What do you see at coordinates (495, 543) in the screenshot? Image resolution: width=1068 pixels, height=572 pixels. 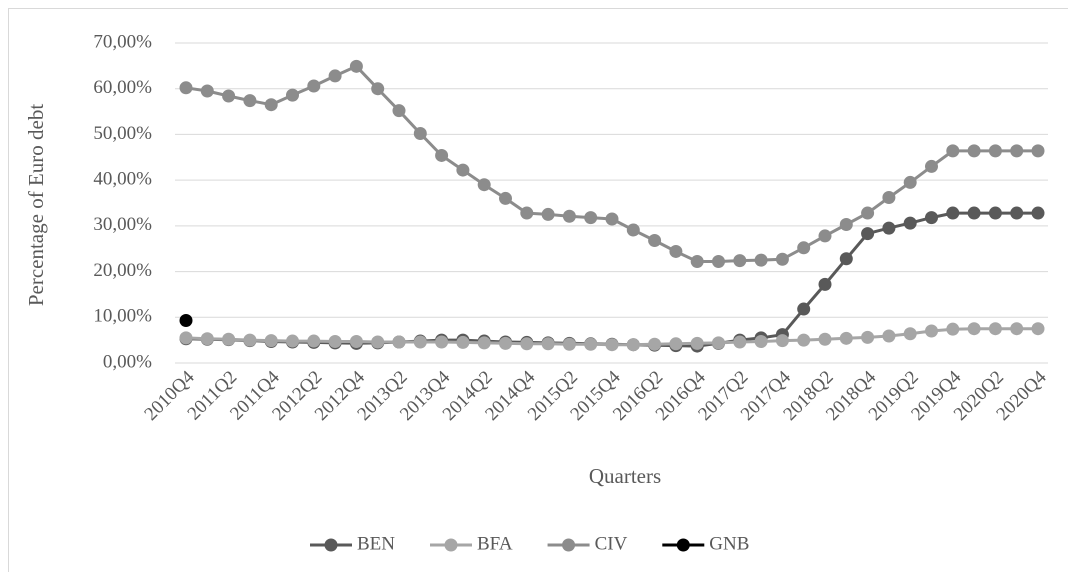 I see `legend-label: BFA` at bounding box center [495, 543].